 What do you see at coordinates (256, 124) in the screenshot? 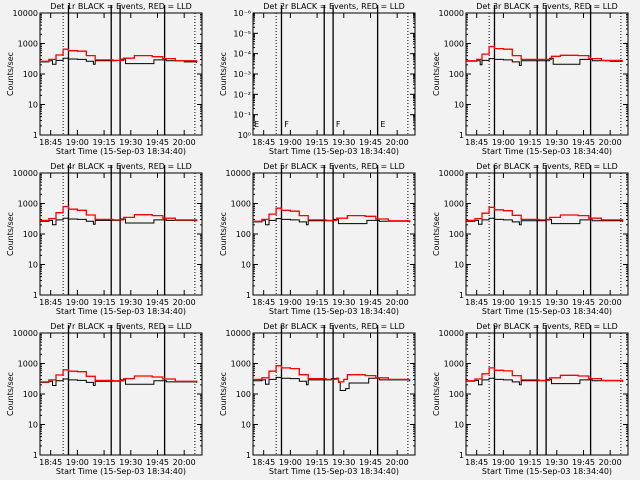
I see `flag-annotation: E` at bounding box center [256, 124].